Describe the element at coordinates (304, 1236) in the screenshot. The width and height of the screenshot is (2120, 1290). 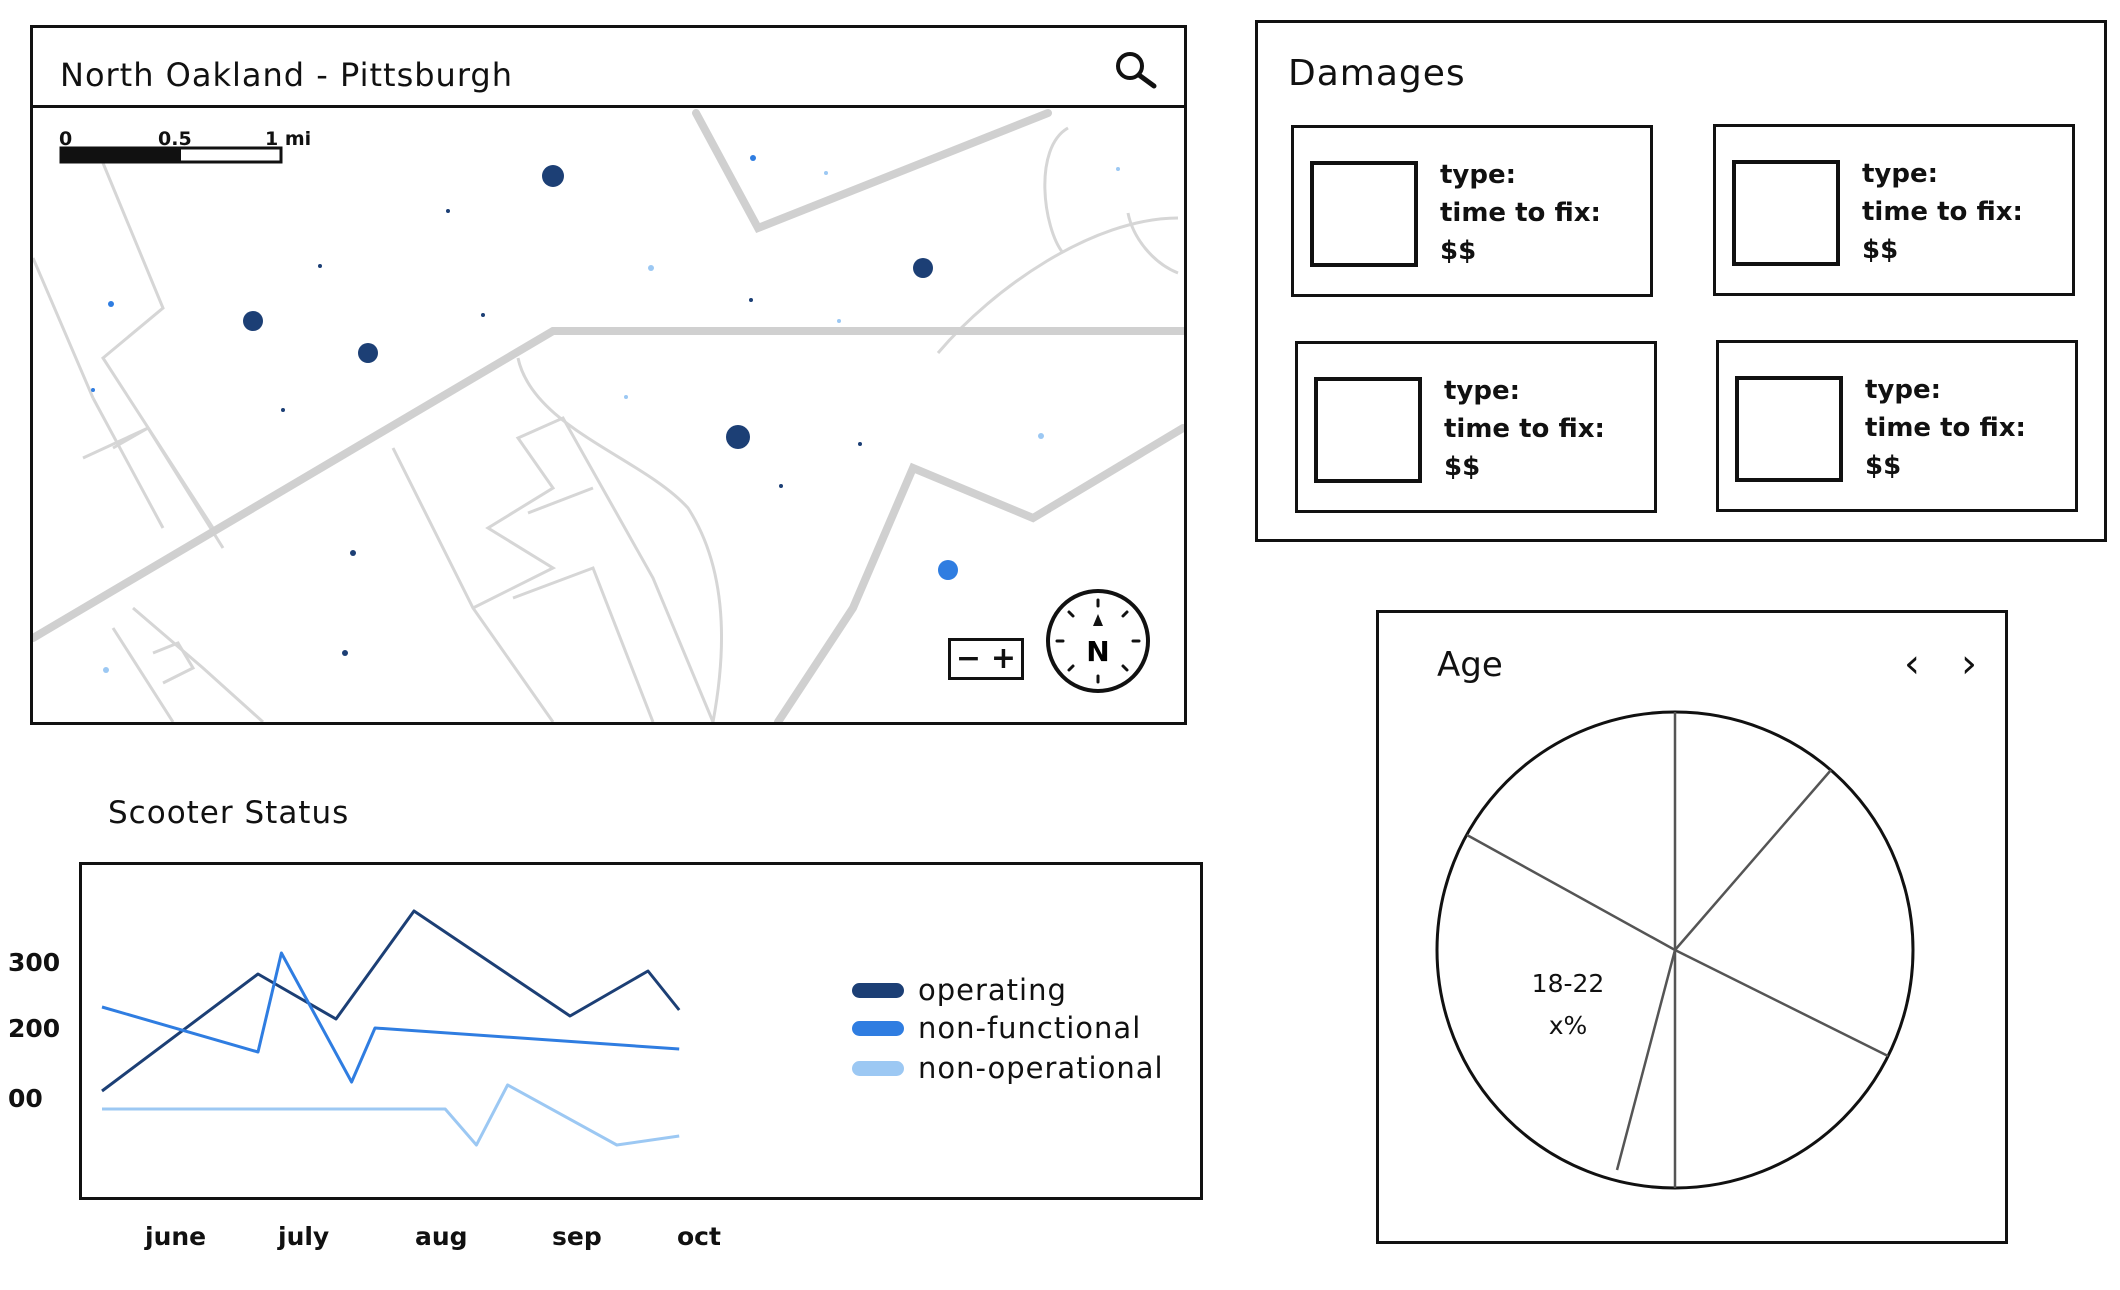
I see `x-tick-label: july` at that location.